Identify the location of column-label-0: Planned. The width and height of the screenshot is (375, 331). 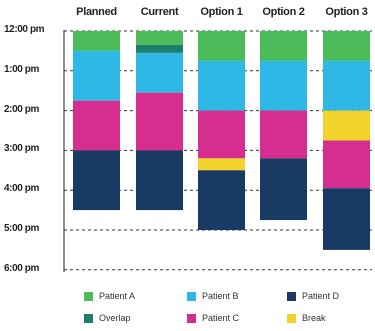
(96, 12).